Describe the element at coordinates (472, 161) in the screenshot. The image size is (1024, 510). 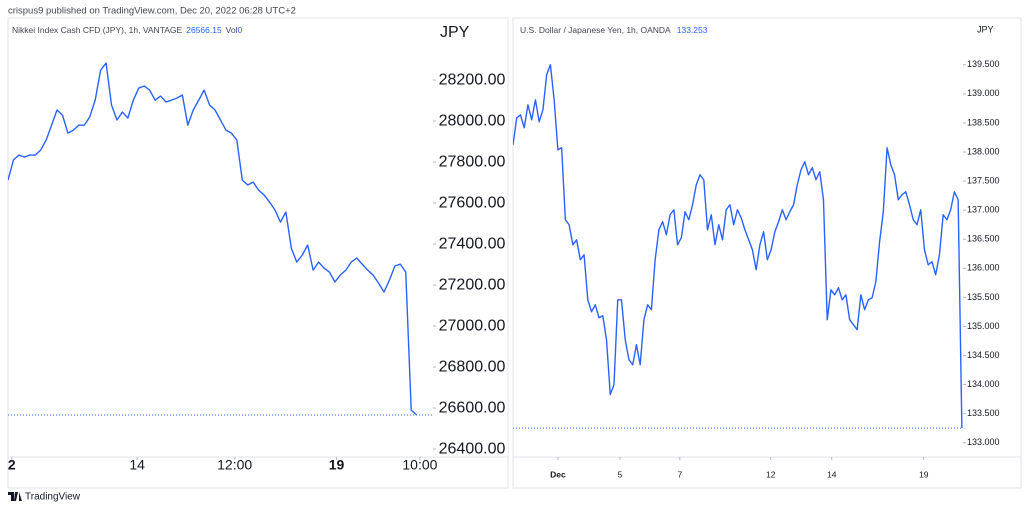
I see `y-tick-label: 27800.00` at that location.